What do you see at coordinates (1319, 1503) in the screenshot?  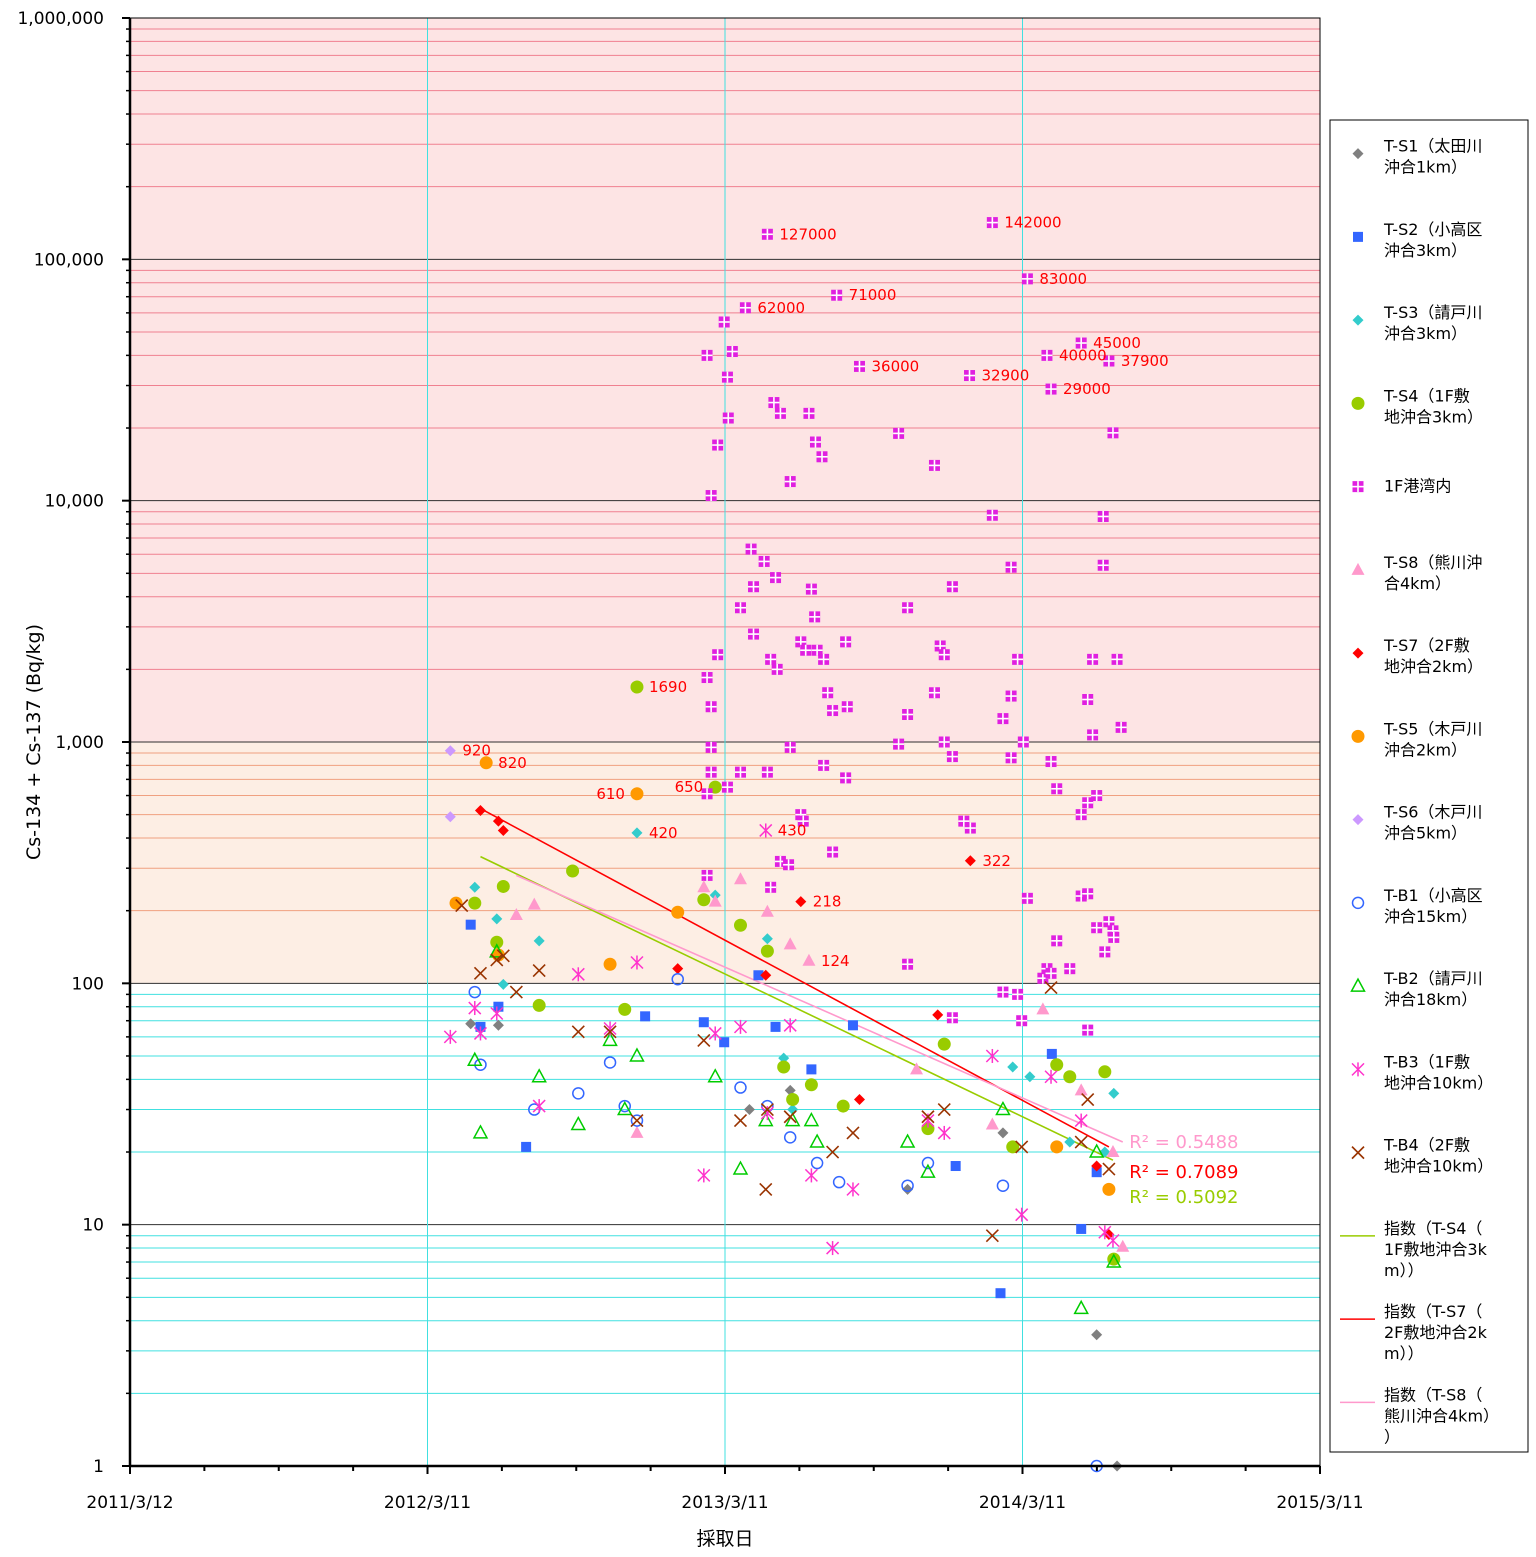 I see `x-tick-label: 2015/3/11` at bounding box center [1319, 1503].